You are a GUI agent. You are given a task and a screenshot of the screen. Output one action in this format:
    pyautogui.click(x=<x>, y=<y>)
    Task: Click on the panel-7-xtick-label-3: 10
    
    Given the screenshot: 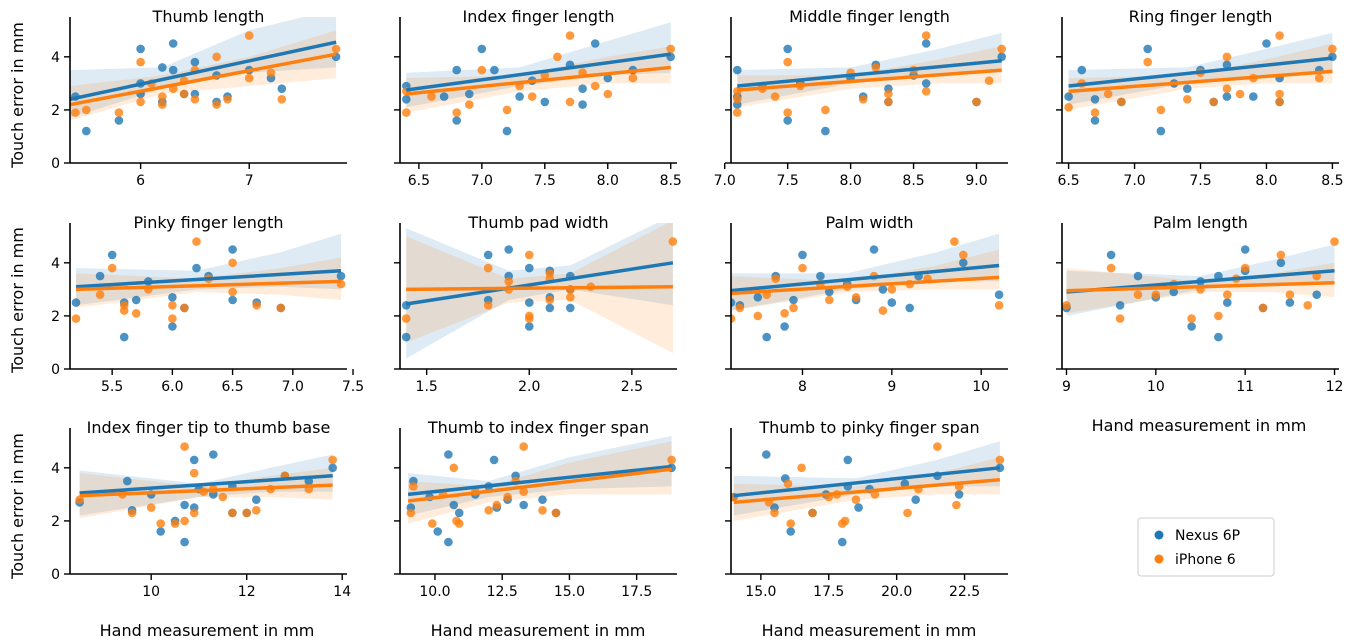 What is the action you would take?
    pyautogui.click(x=981, y=387)
    